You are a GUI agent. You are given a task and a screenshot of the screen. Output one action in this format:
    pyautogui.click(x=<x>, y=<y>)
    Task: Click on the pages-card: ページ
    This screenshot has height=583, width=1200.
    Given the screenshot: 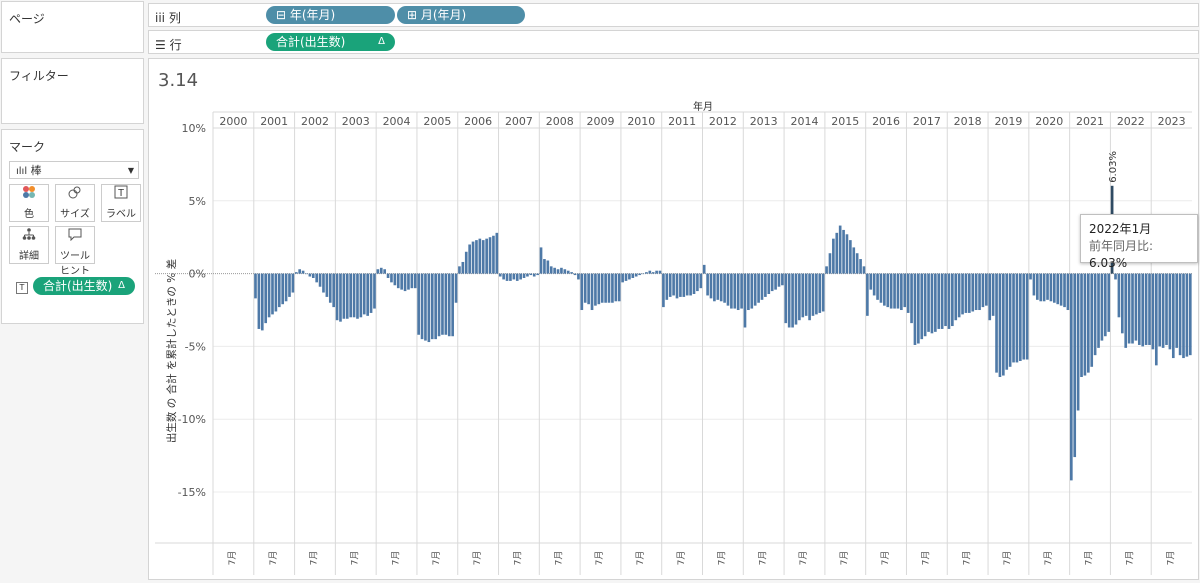 What is the action you would take?
    pyautogui.click(x=72, y=27)
    